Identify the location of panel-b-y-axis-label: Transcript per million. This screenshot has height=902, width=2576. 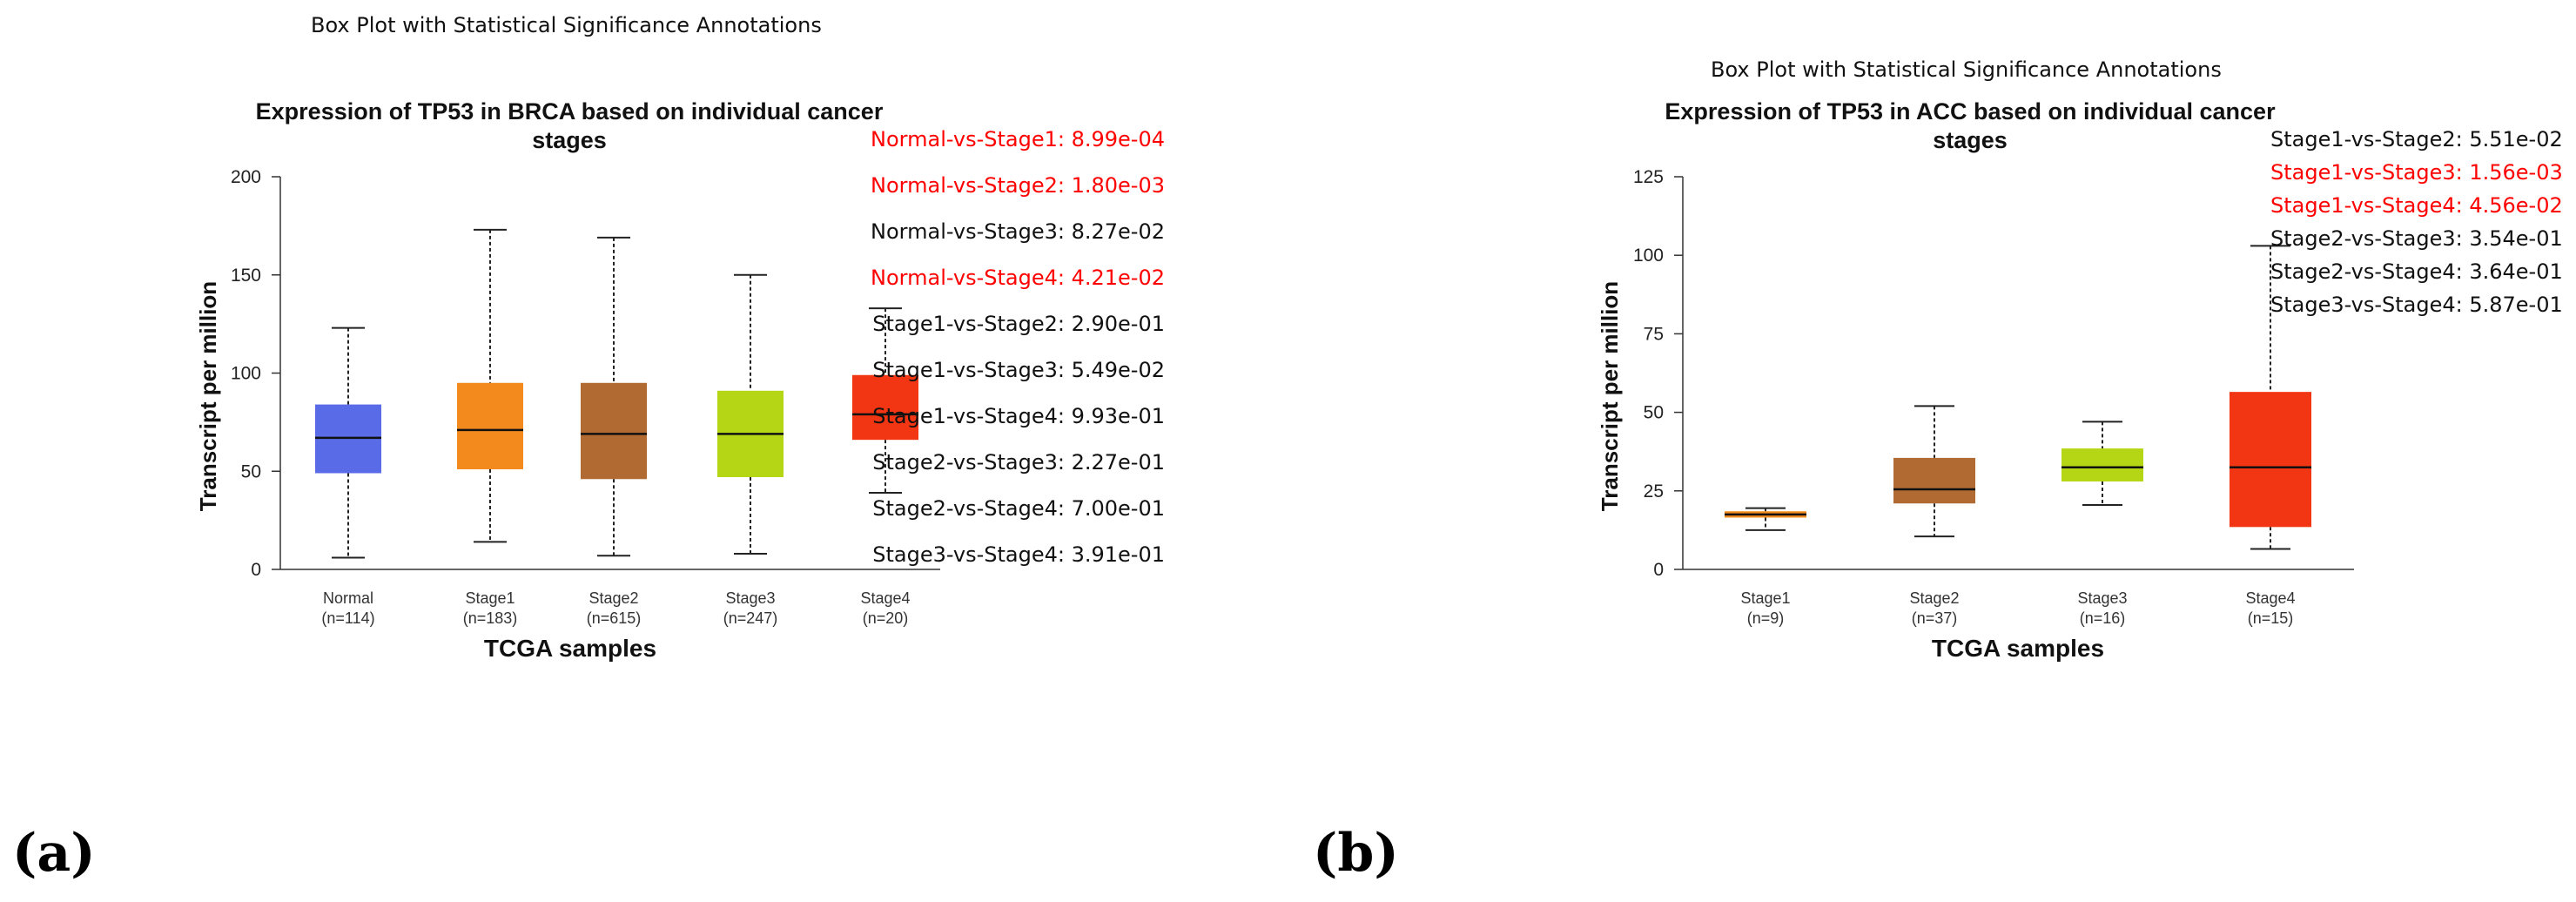
(1610, 396).